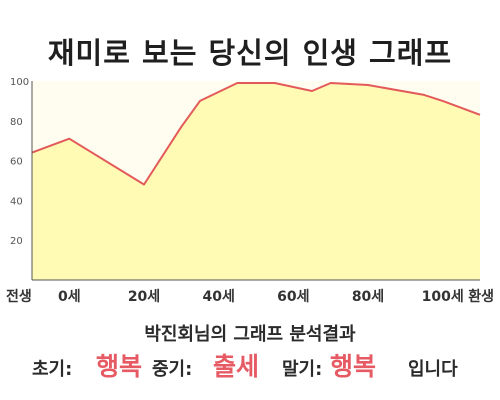 The width and height of the screenshot is (500, 400). Describe the element at coordinates (236, 366) in the screenshot. I see `mid-value: 출세` at that location.